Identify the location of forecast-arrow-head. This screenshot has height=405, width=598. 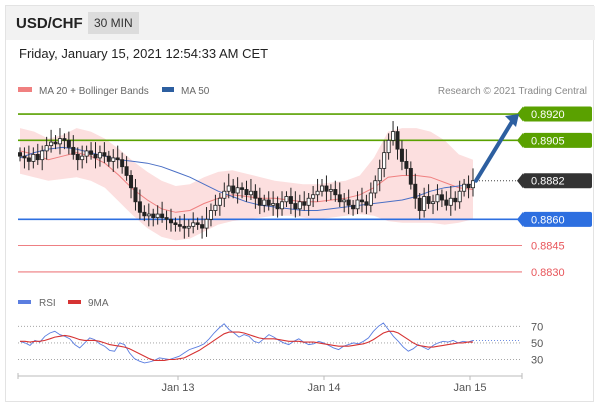
(512, 121).